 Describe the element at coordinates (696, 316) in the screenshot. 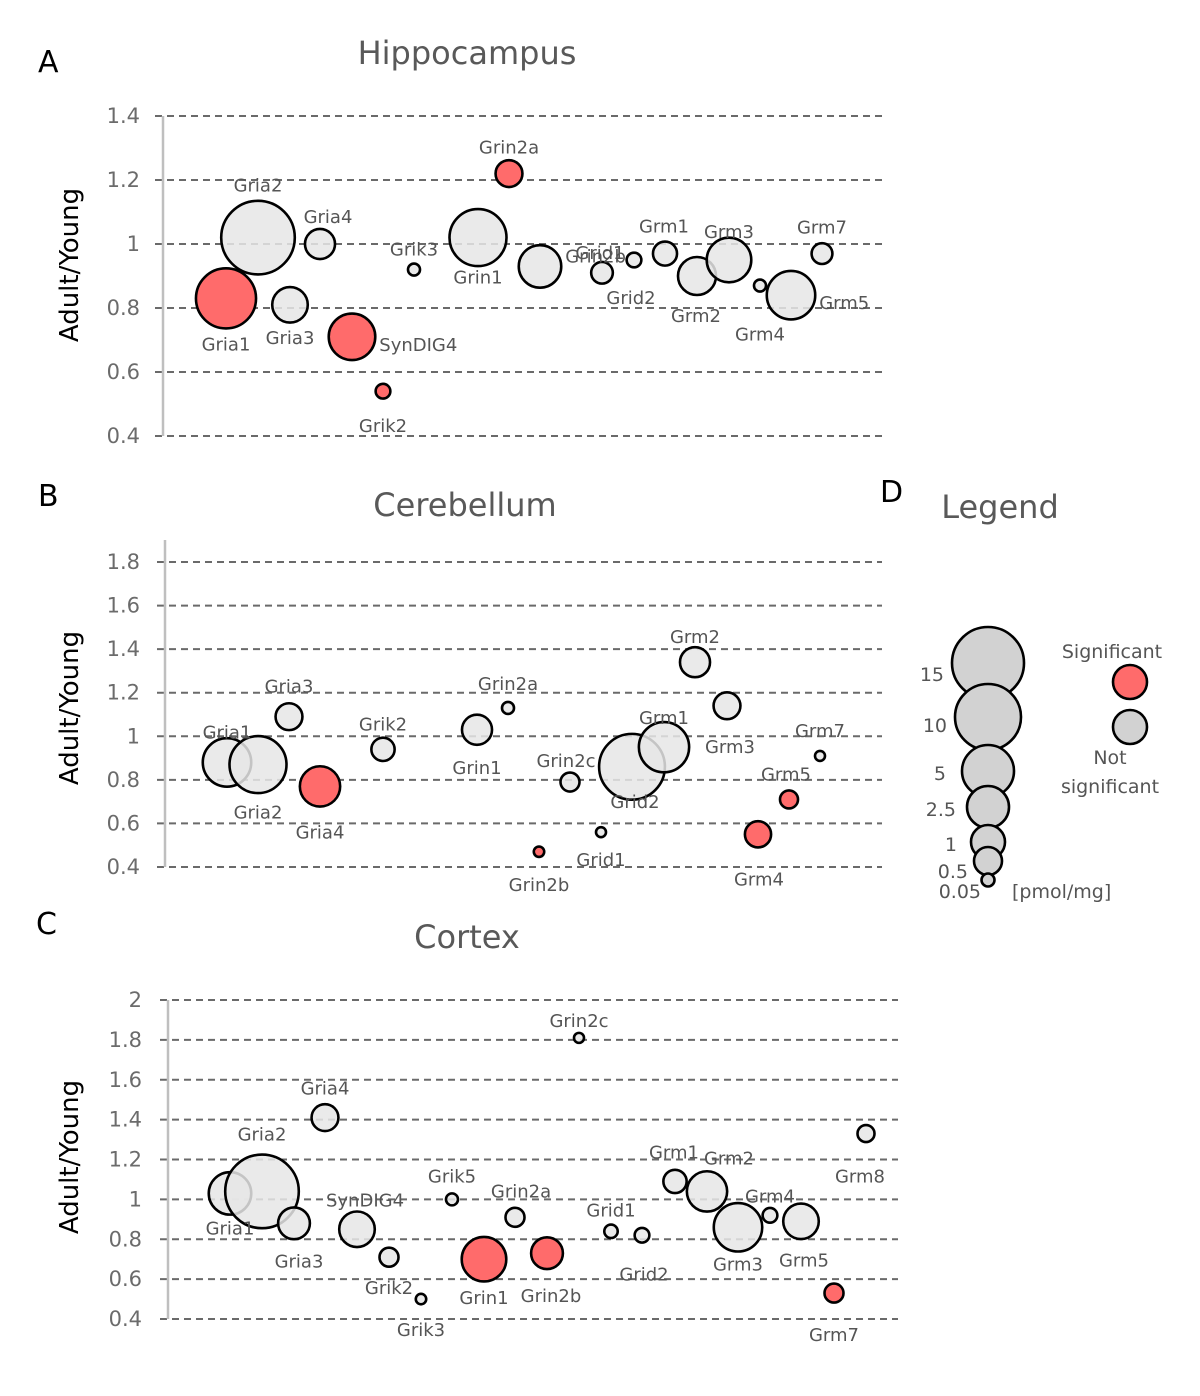

I see `point-label-grm2: Grm2` at that location.